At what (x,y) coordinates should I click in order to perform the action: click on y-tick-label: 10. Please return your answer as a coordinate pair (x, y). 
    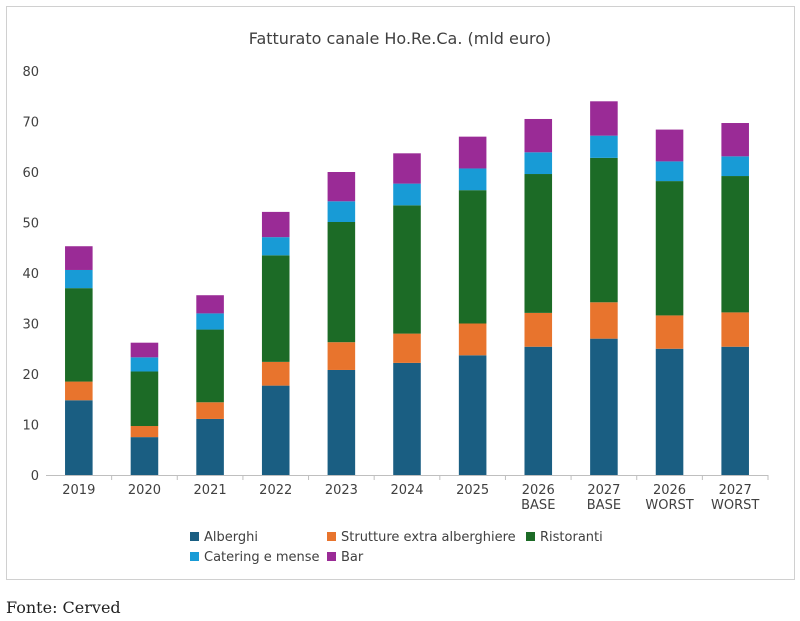
    Looking at the image, I should click on (30, 426).